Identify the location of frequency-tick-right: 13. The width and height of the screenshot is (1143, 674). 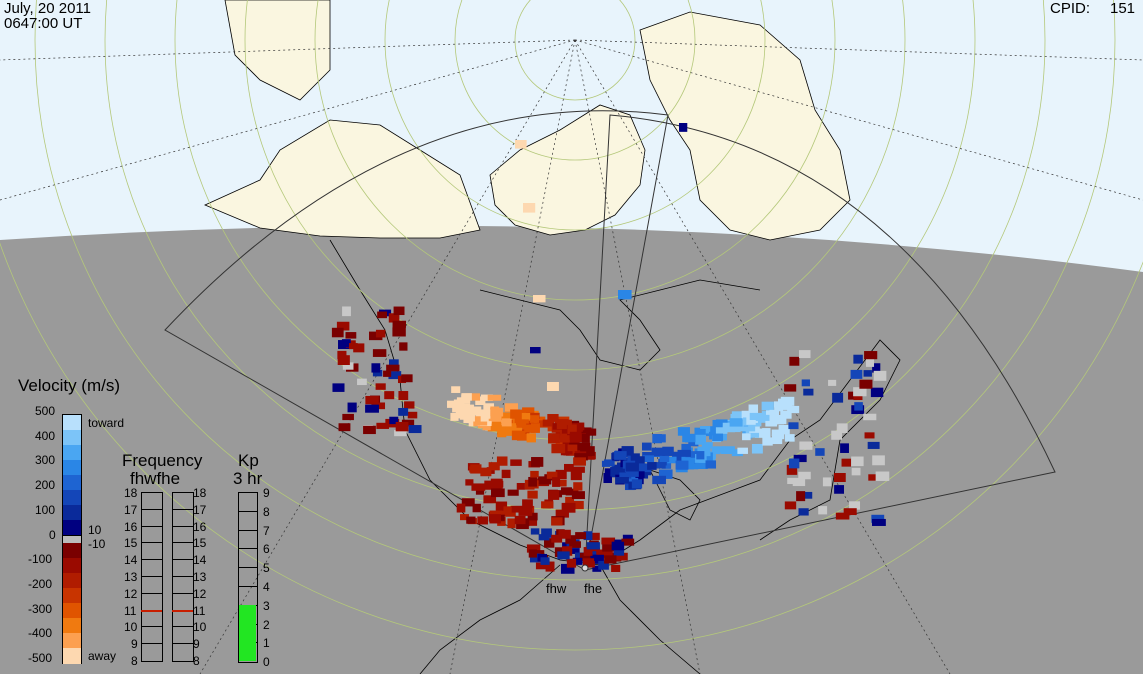
(200, 577).